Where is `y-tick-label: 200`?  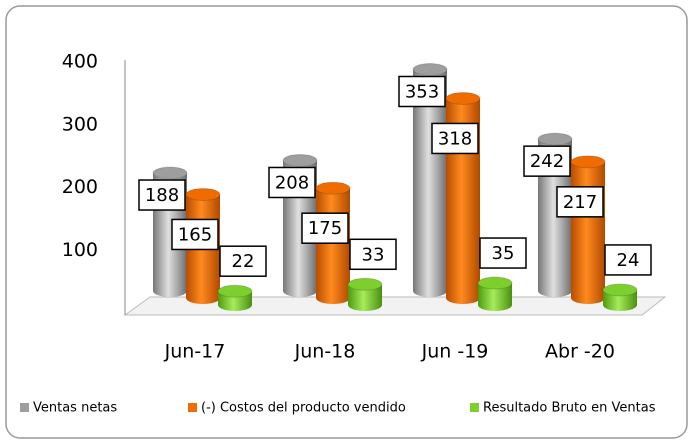 y-tick-label: 200 is located at coordinates (80, 187).